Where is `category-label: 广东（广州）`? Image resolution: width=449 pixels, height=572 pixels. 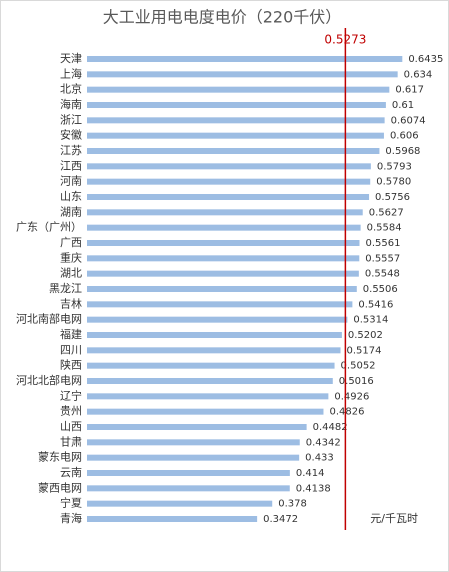
category-label: 广东（广州） is located at coordinates (49, 227).